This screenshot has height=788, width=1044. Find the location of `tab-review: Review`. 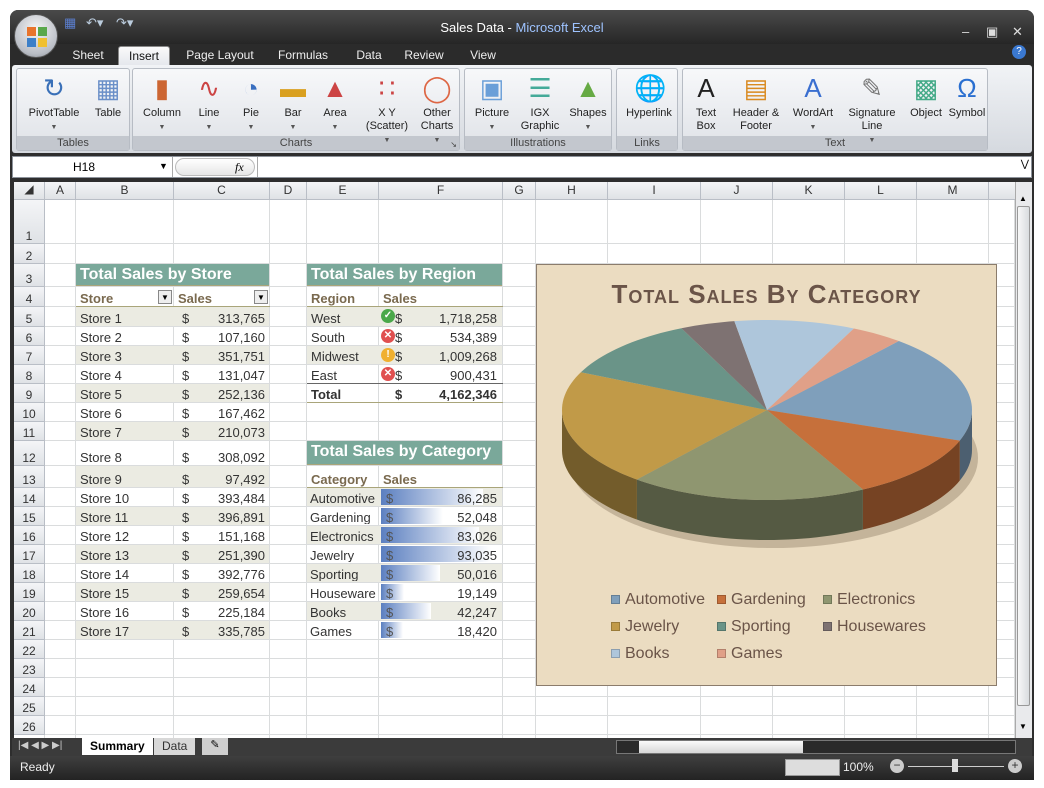

tab-review: Review is located at coordinates (424, 55).